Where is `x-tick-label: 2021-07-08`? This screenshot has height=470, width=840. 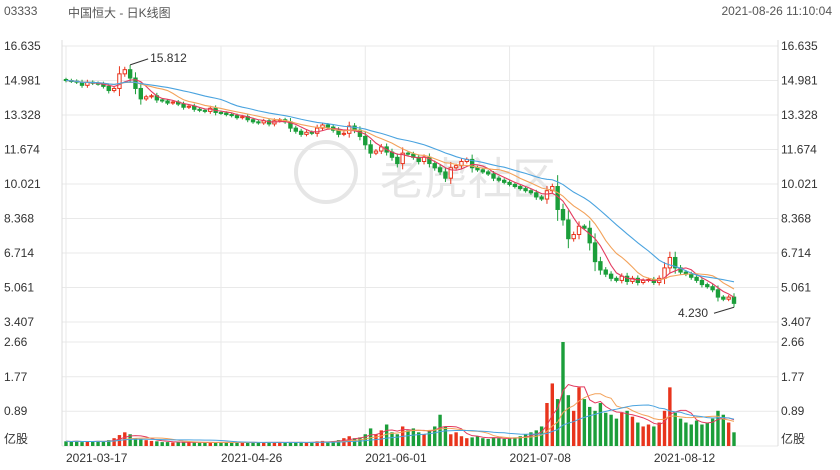 x-tick-label: 2021-07-08 is located at coordinates (541, 458).